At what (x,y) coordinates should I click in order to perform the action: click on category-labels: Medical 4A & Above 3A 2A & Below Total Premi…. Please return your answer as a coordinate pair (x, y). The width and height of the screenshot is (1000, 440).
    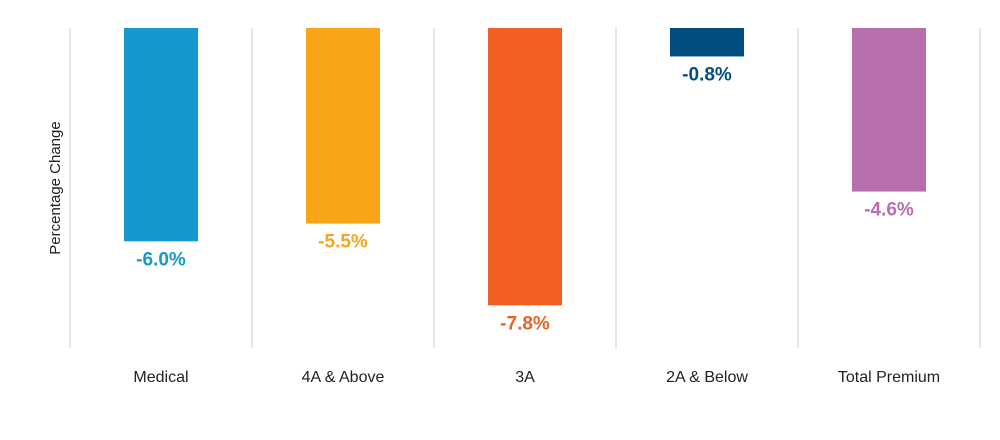
    Looking at the image, I should click on (536, 377).